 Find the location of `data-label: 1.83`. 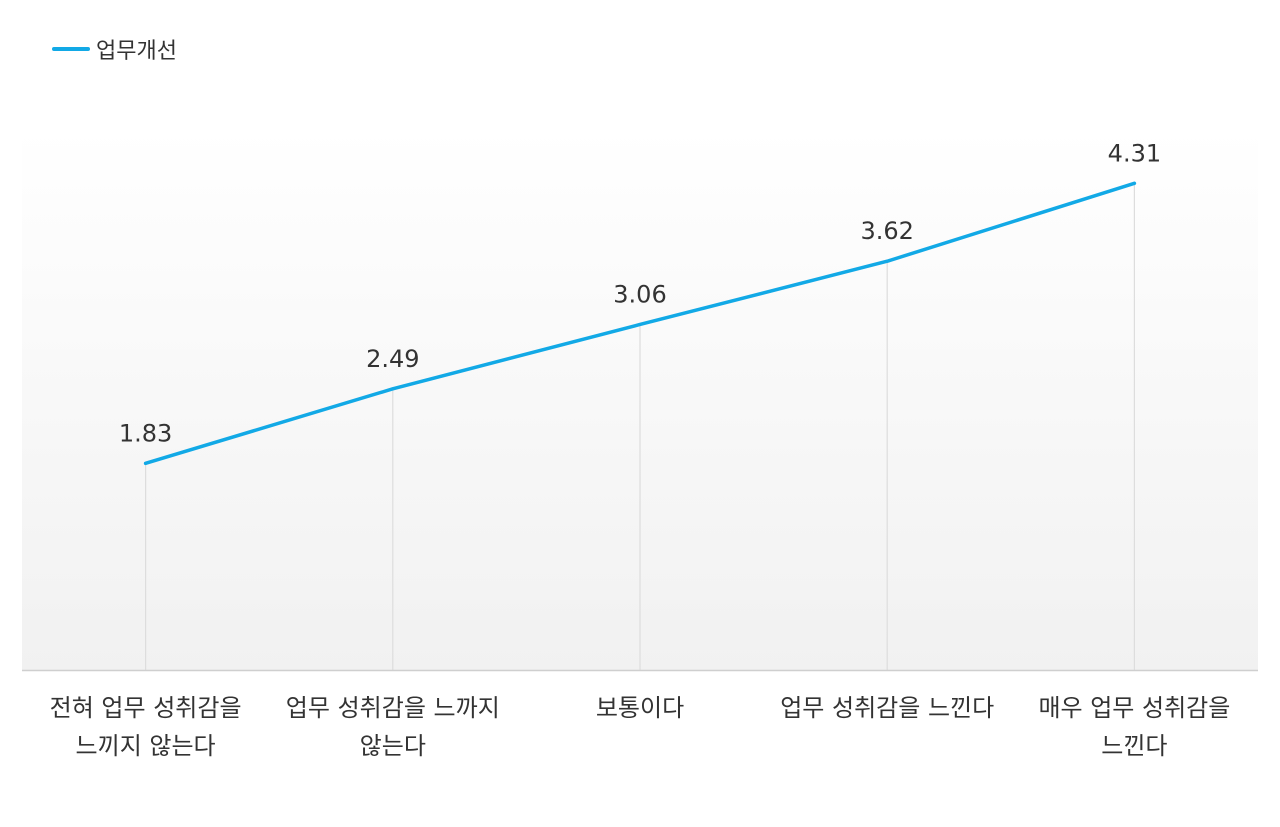

data-label: 1.83 is located at coordinates (145, 433).